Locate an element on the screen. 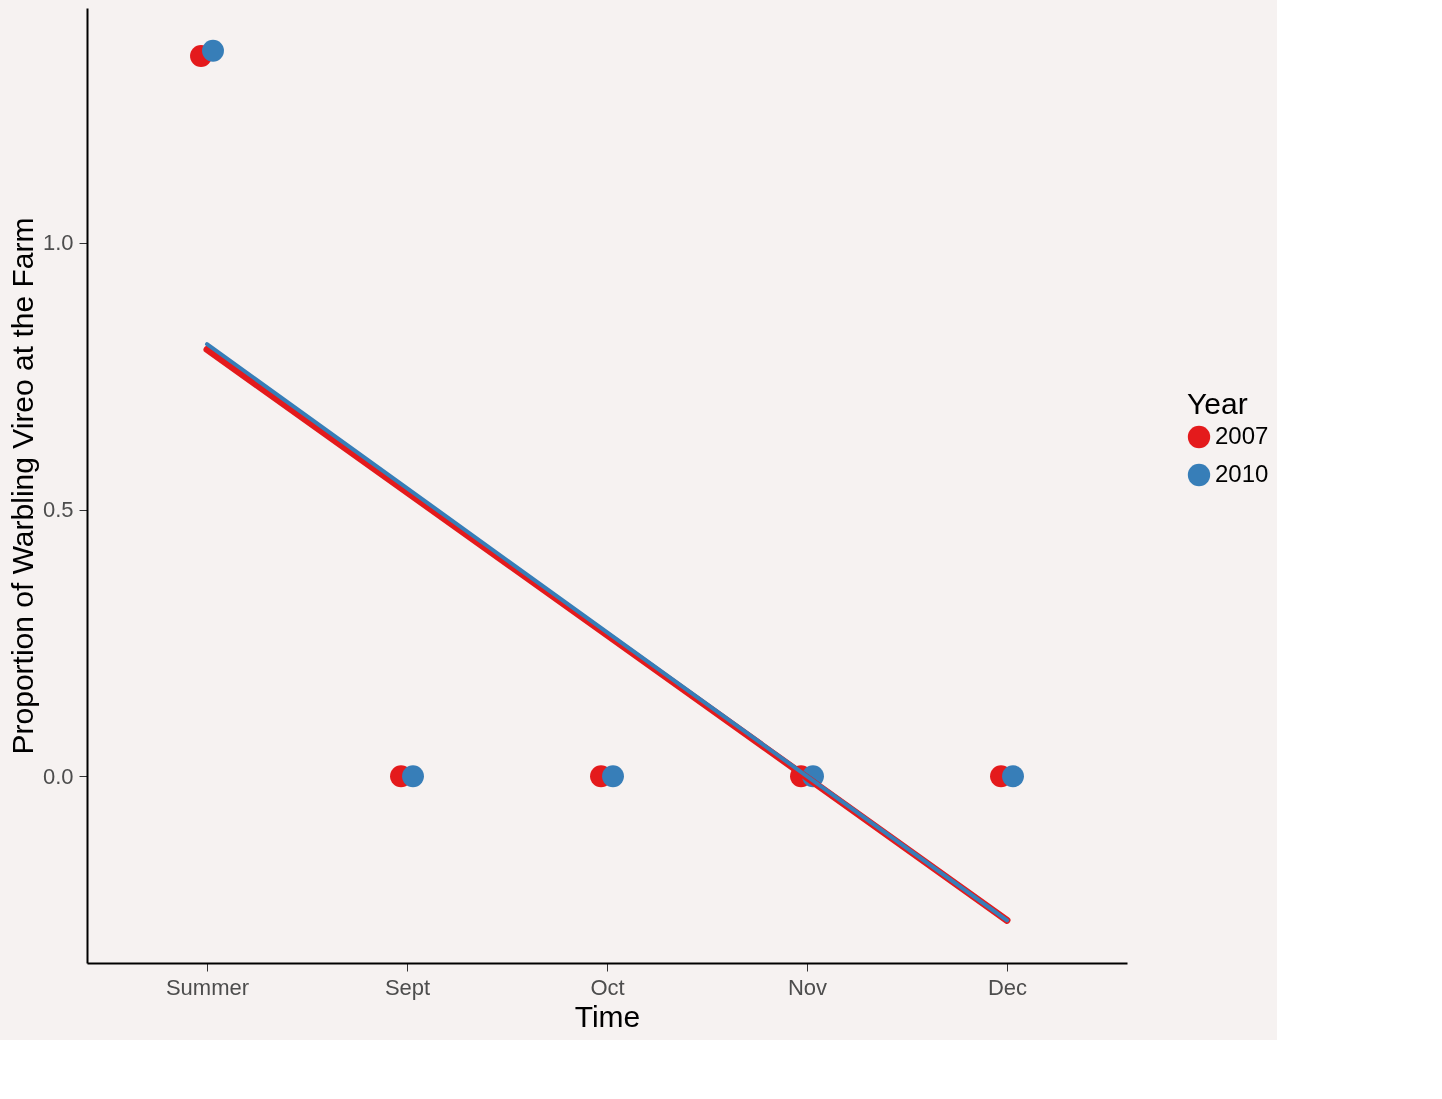 Image resolution: width=1442 pixels, height=1099 pixels. legend-title: Year is located at coordinates (1217, 403).